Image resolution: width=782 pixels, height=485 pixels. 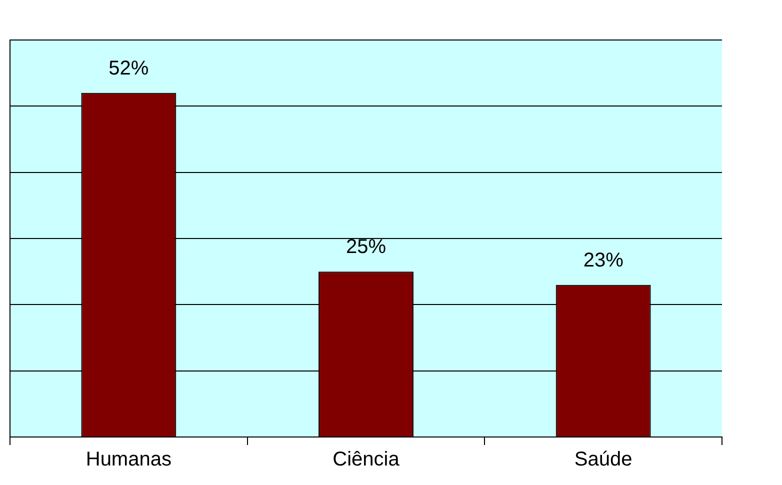 What do you see at coordinates (366, 459) in the screenshot?
I see `x-tick-label: Ciência` at bounding box center [366, 459].